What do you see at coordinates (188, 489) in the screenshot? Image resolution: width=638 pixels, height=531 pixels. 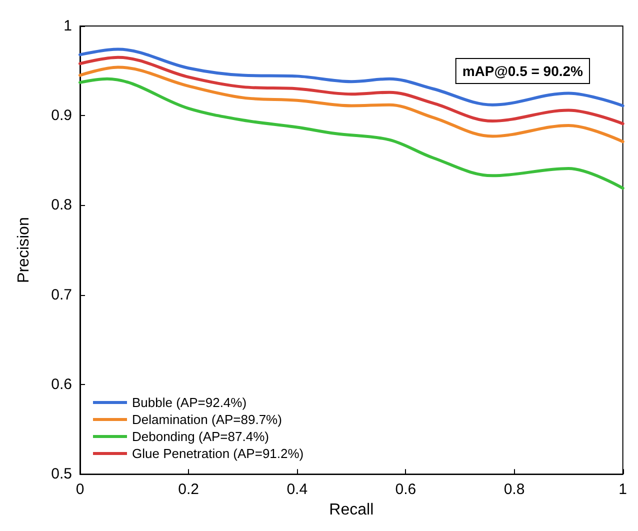 I see `x-tick-label: 0.2` at bounding box center [188, 489].